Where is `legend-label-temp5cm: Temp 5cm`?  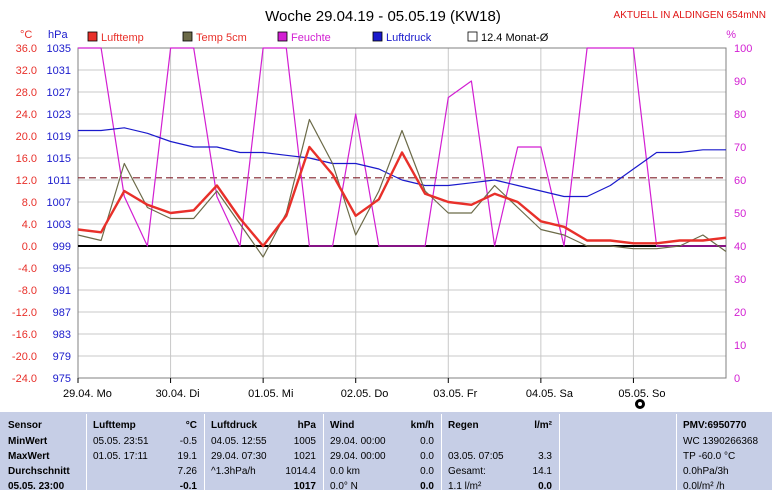
legend-label-temp5cm: Temp 5cm is located at coordinates (221, 38).